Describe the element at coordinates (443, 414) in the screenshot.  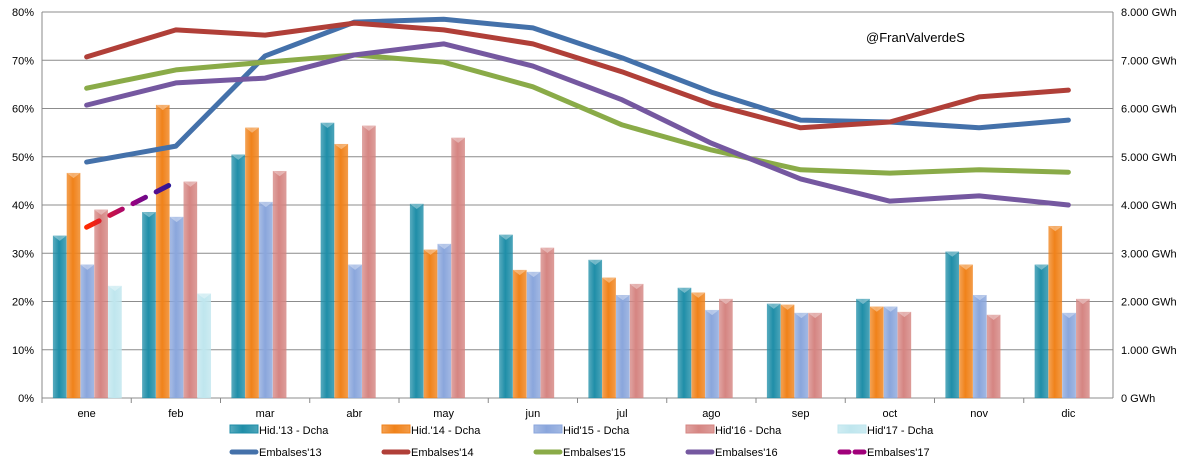
I see `x-tick-label: may` at that location.